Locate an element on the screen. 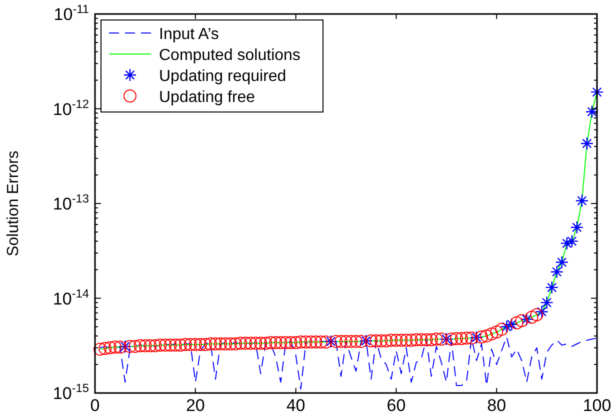 The height and width of the screenshot is (415, 615). y-tick-label: 10$^{-12}$ is located at coordinates (71, 107).